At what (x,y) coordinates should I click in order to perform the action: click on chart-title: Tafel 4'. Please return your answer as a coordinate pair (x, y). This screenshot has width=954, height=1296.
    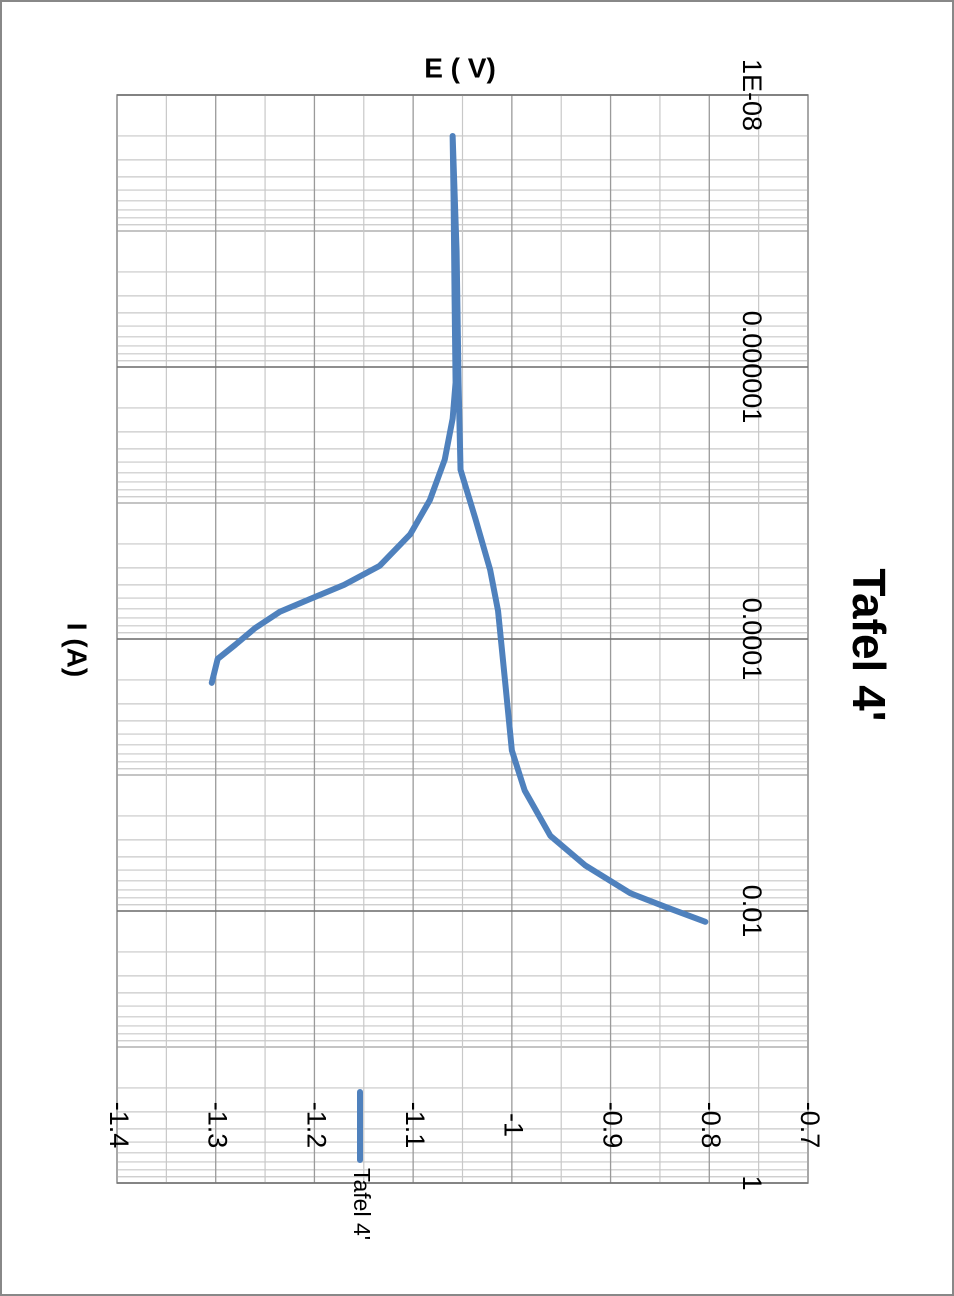
    Looking at the image, I should click on (869, 644).